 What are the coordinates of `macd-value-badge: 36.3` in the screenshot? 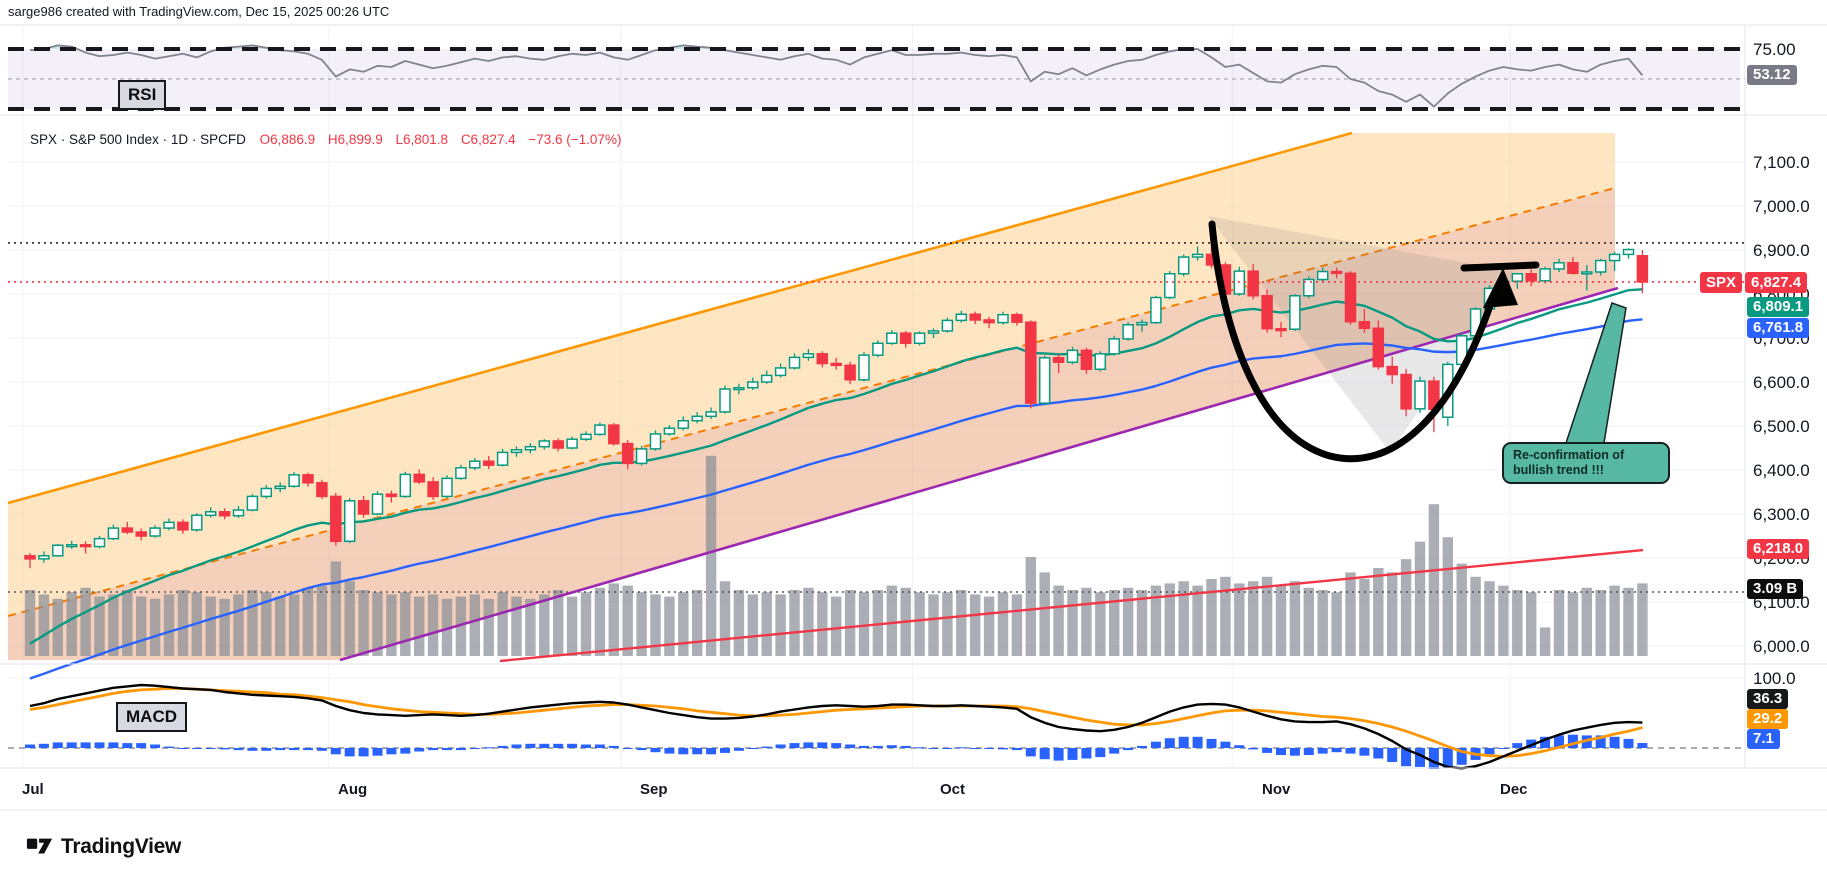 It's located at (1768, 699).